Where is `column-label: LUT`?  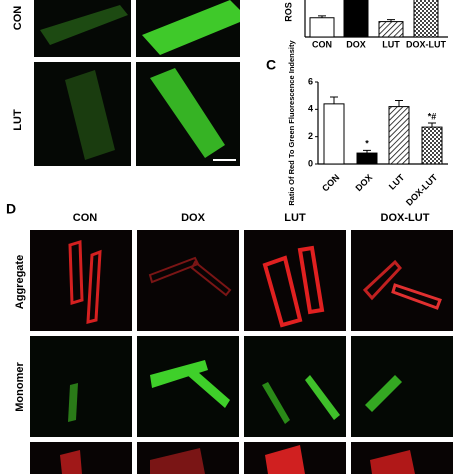 column-label: LUT is located at coordinates (295, 218).